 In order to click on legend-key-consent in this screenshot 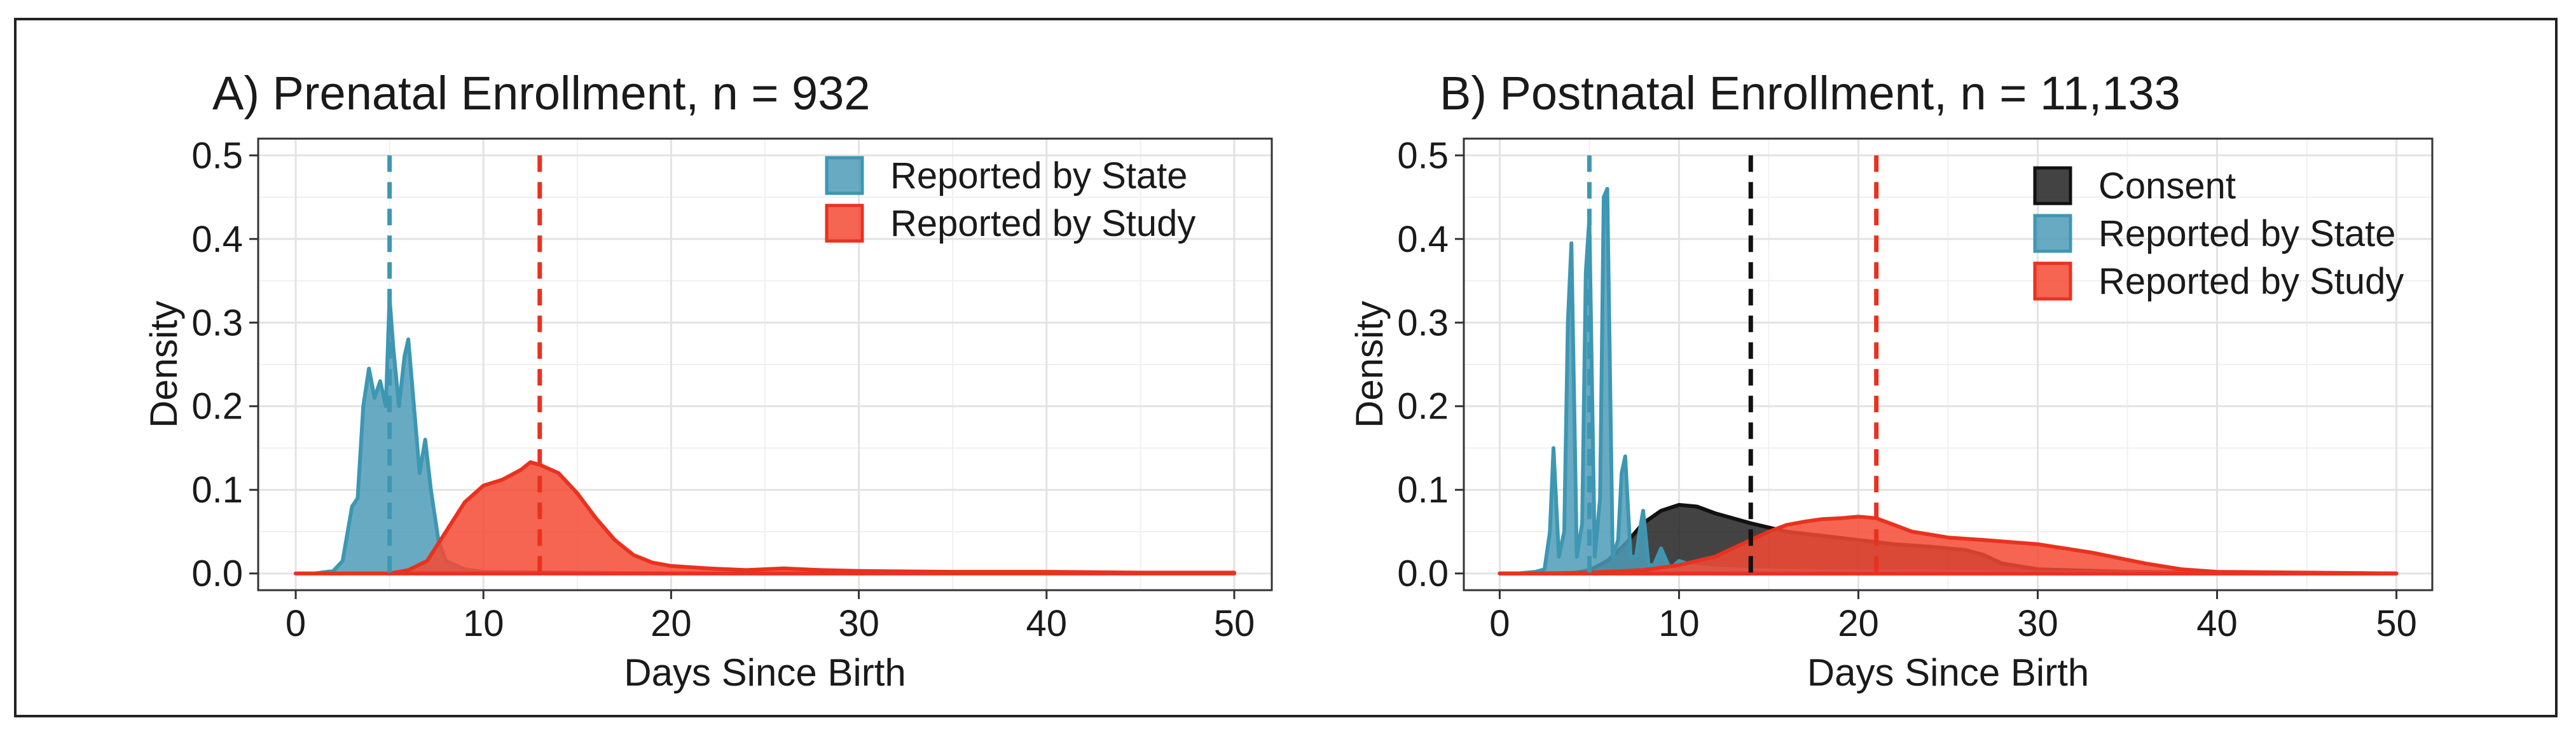, I will do `click(2052, 185)`.